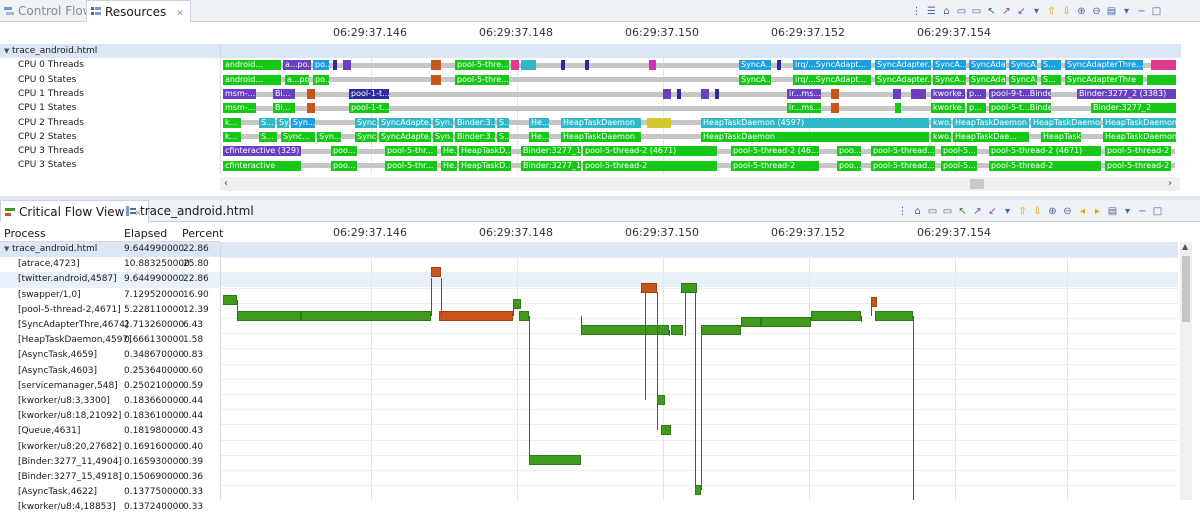 This screenshot has width=1200, height=516. I want to click on expand-icon: ▼, so click(7, 51).